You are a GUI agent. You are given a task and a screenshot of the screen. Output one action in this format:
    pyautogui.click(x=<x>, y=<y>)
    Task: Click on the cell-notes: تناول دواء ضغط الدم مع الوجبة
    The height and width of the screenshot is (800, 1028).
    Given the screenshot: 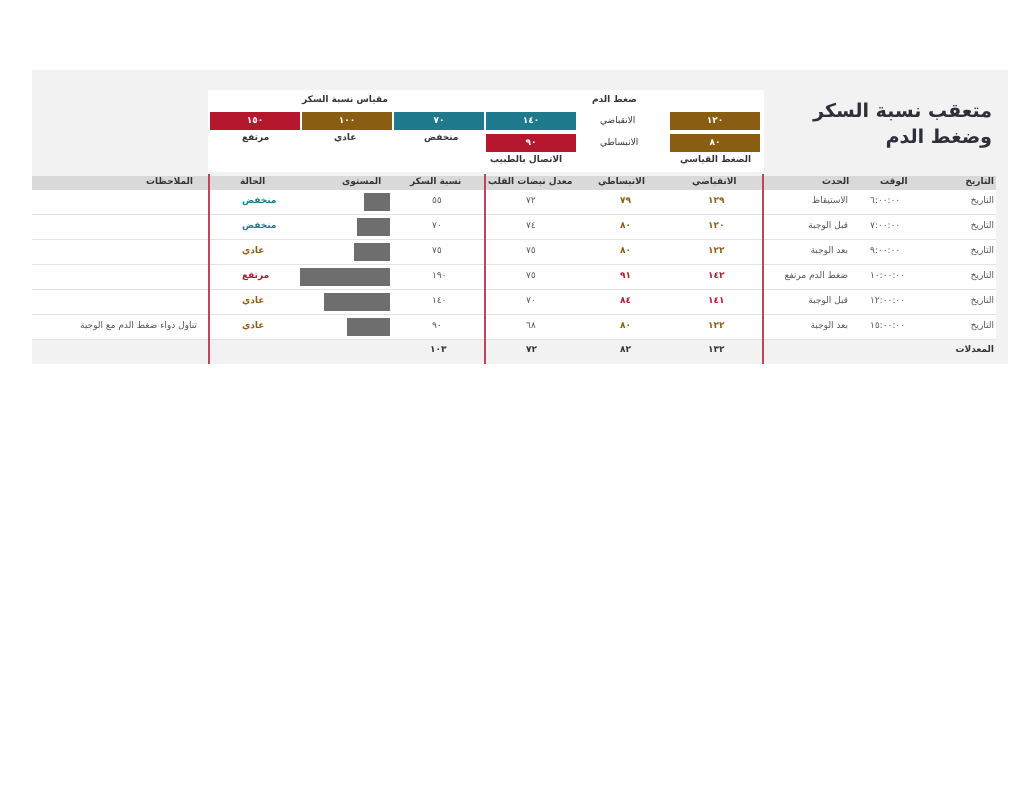 What is the action you would take?
    pyautogui.click(x=138, y=326)
    